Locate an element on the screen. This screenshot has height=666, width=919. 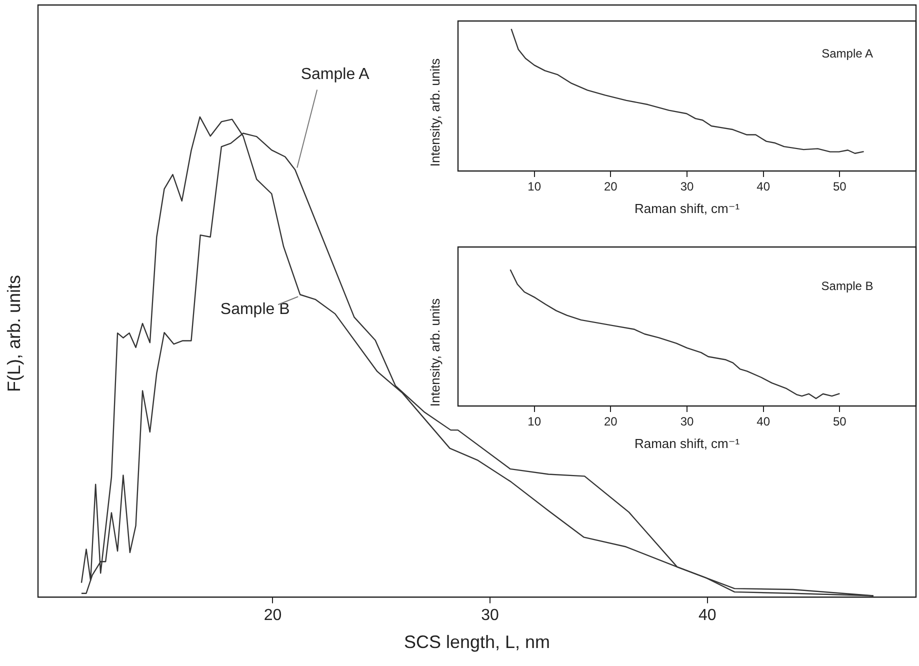
text: Sample B is located at coordinates (847, 286).